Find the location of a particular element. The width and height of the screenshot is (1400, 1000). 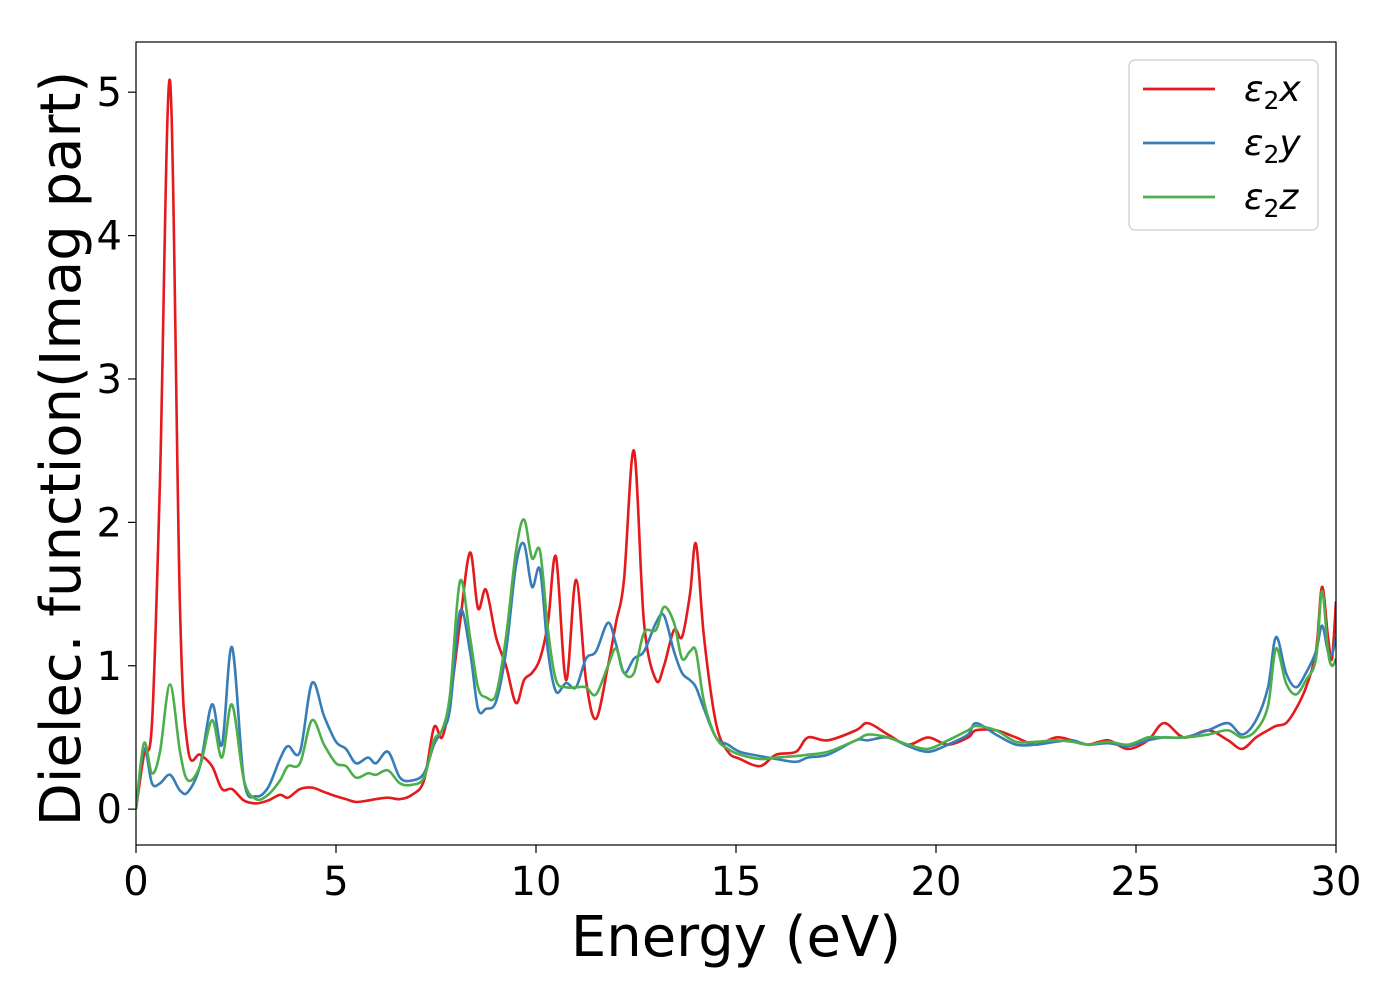

legend-box is located at coordinates (1223, 145).